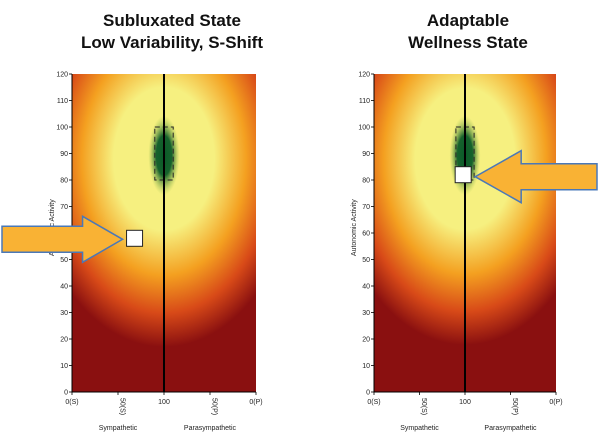  What do you see at coordinates (172, 42) in the screenshot?
I see `chart-title-left-line-2: Low Variability, S-Shift` at bounding box center [172, 42].